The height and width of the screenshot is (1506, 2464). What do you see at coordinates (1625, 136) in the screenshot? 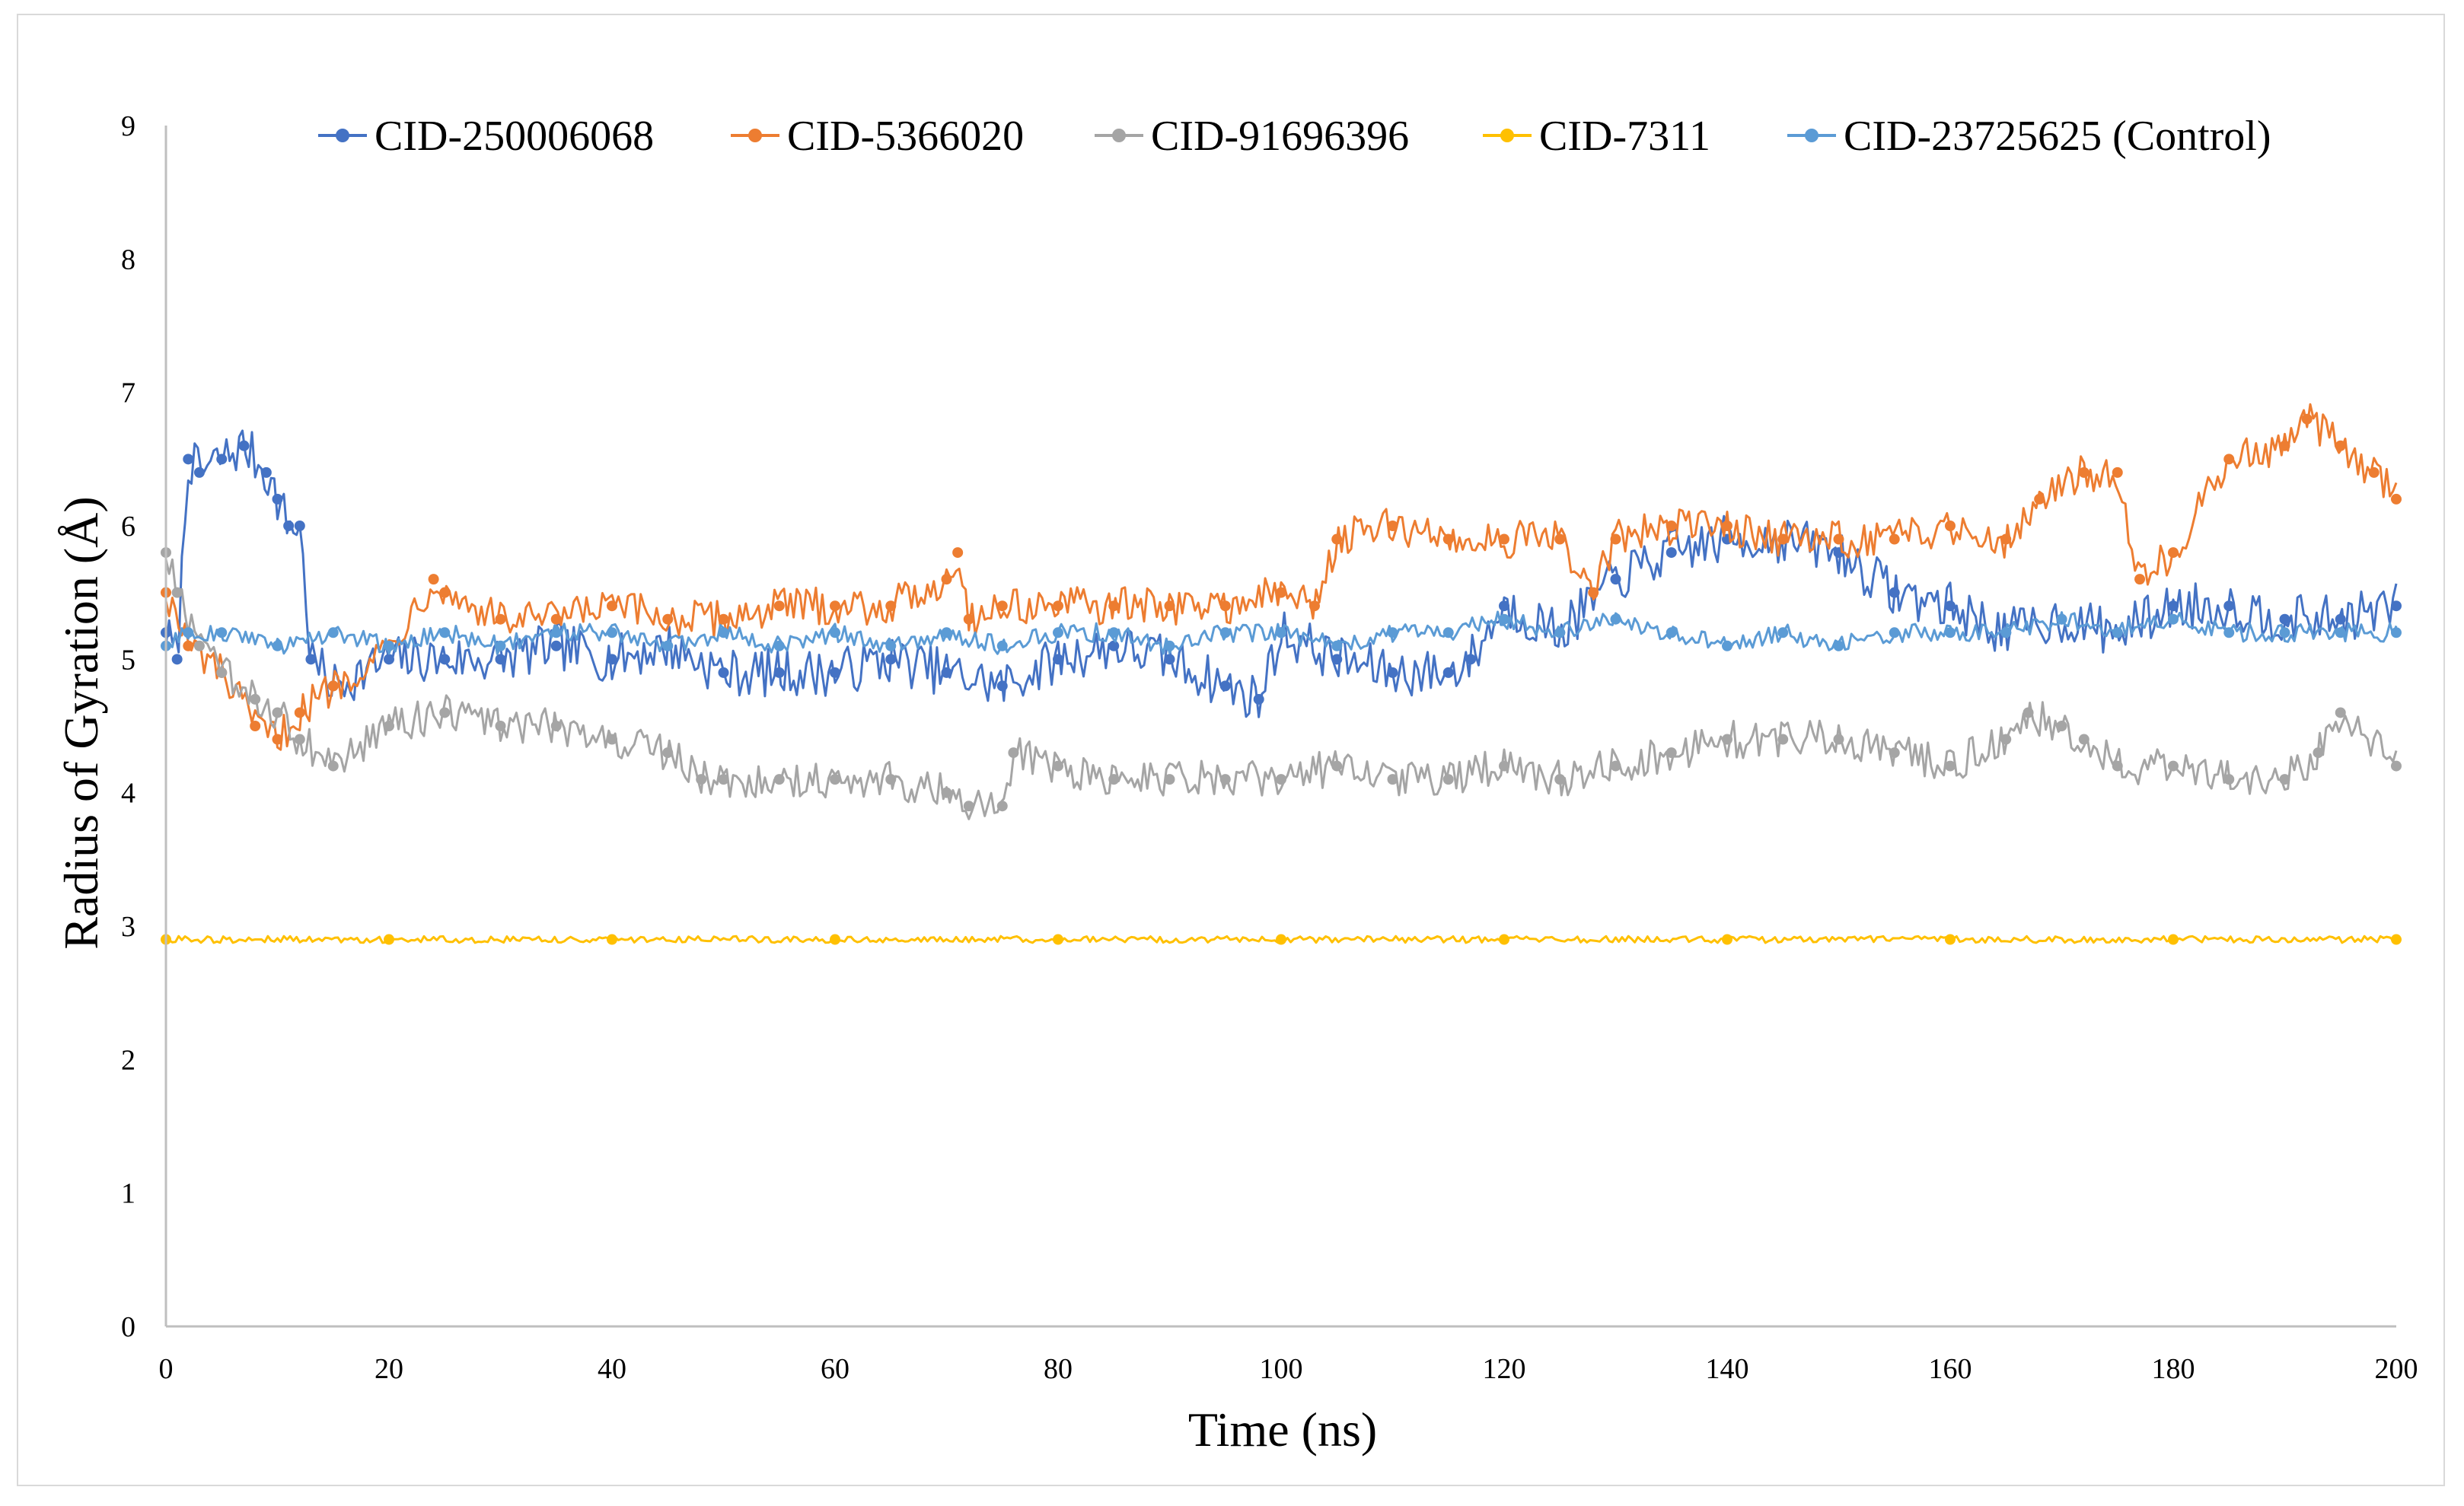
I see `legend-label: CID-7311` at bounding box center [1625, 136].